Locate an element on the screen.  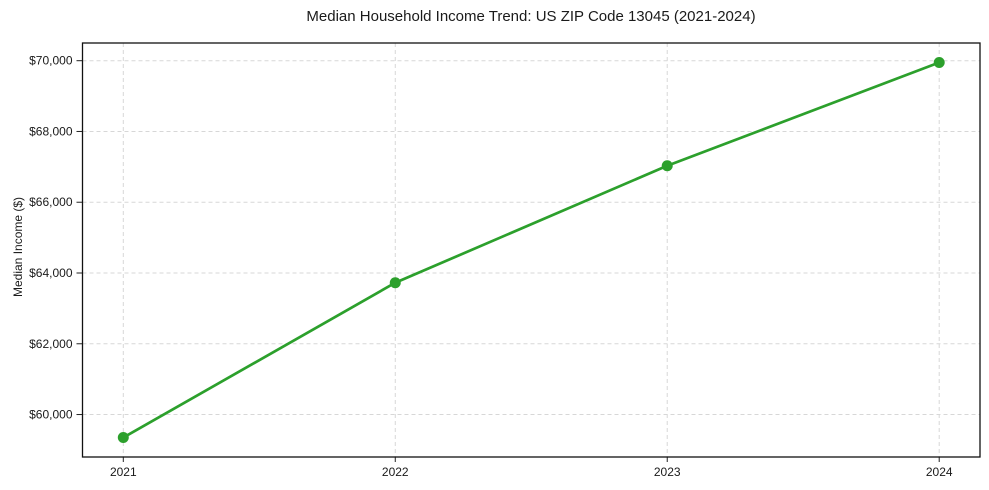
x-tick-label: 2021 is located at coordinates (123, 472).